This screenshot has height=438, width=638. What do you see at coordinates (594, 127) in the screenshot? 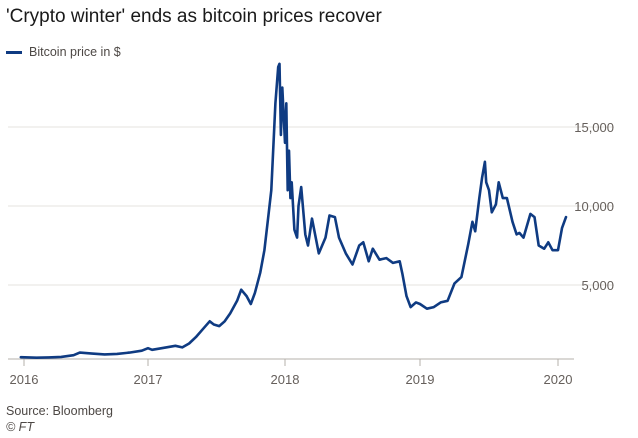
I see `y-tick-label: 15,000` at bounding box center [594, 127].